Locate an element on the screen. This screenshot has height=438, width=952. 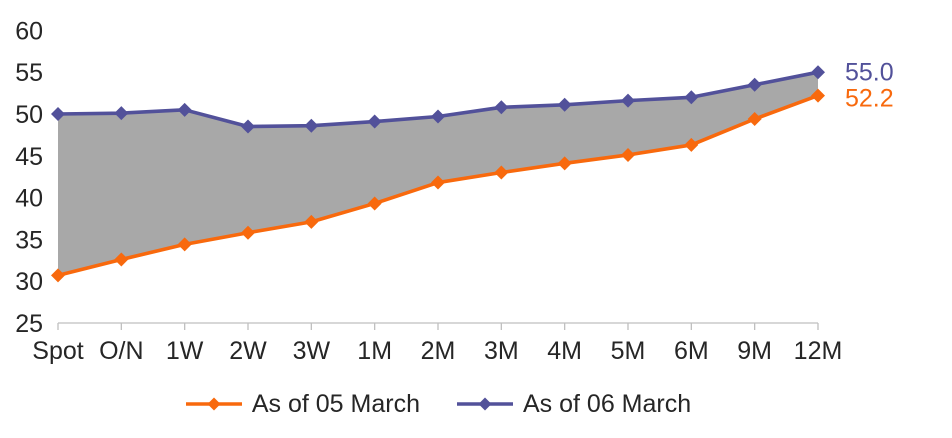
x-axis-tick-label: 1W is located at coordinates (185, 351).